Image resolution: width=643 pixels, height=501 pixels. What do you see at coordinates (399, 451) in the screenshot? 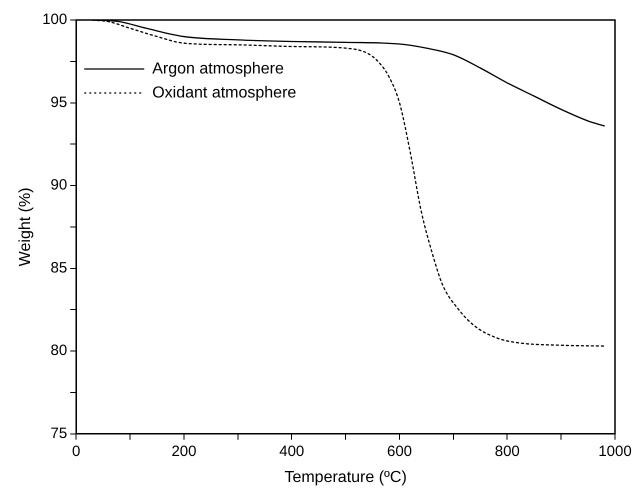
I see `x-tick-label: 600` at bounding box center [399, 451].